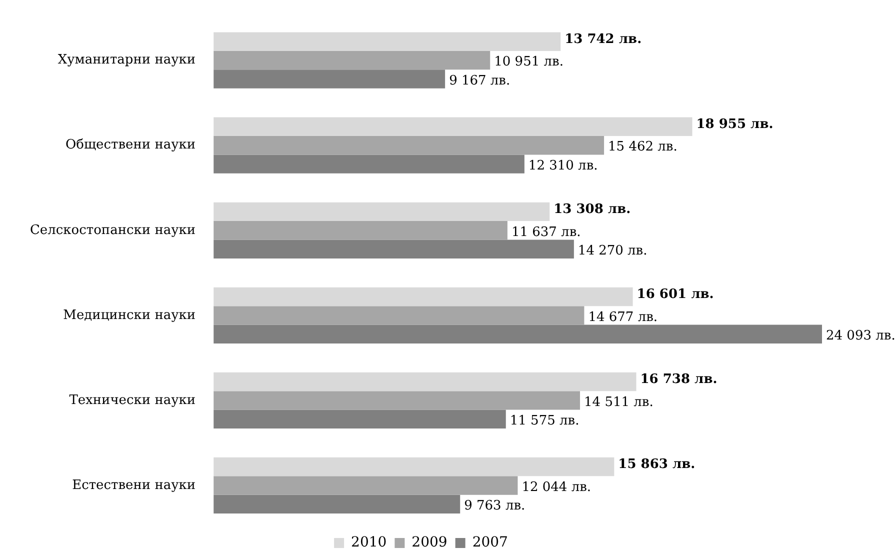  What do you see at coordinates (546, 232) in the screenshot?
I see `data-label: 11 637 лв.` at bounding box center [546, 232].